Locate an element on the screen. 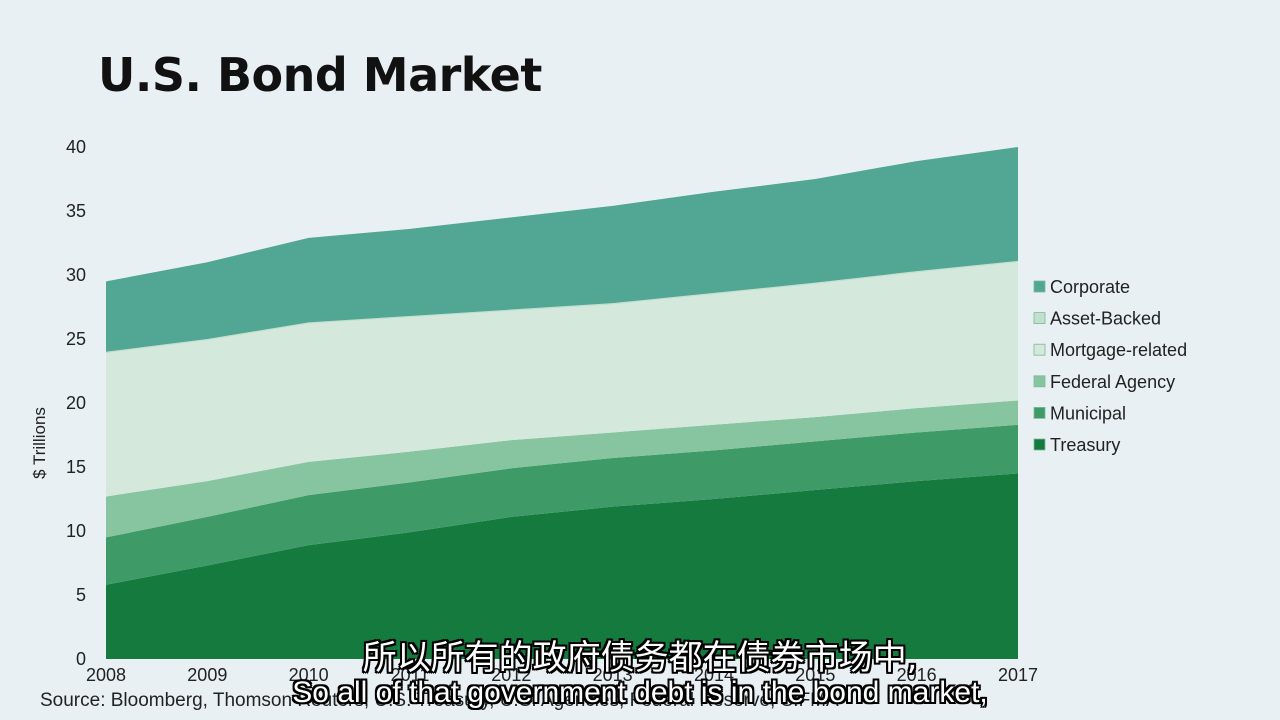 The image size is (1280, 720). y-tick-label: 0 is located at coordinates (81, 659).